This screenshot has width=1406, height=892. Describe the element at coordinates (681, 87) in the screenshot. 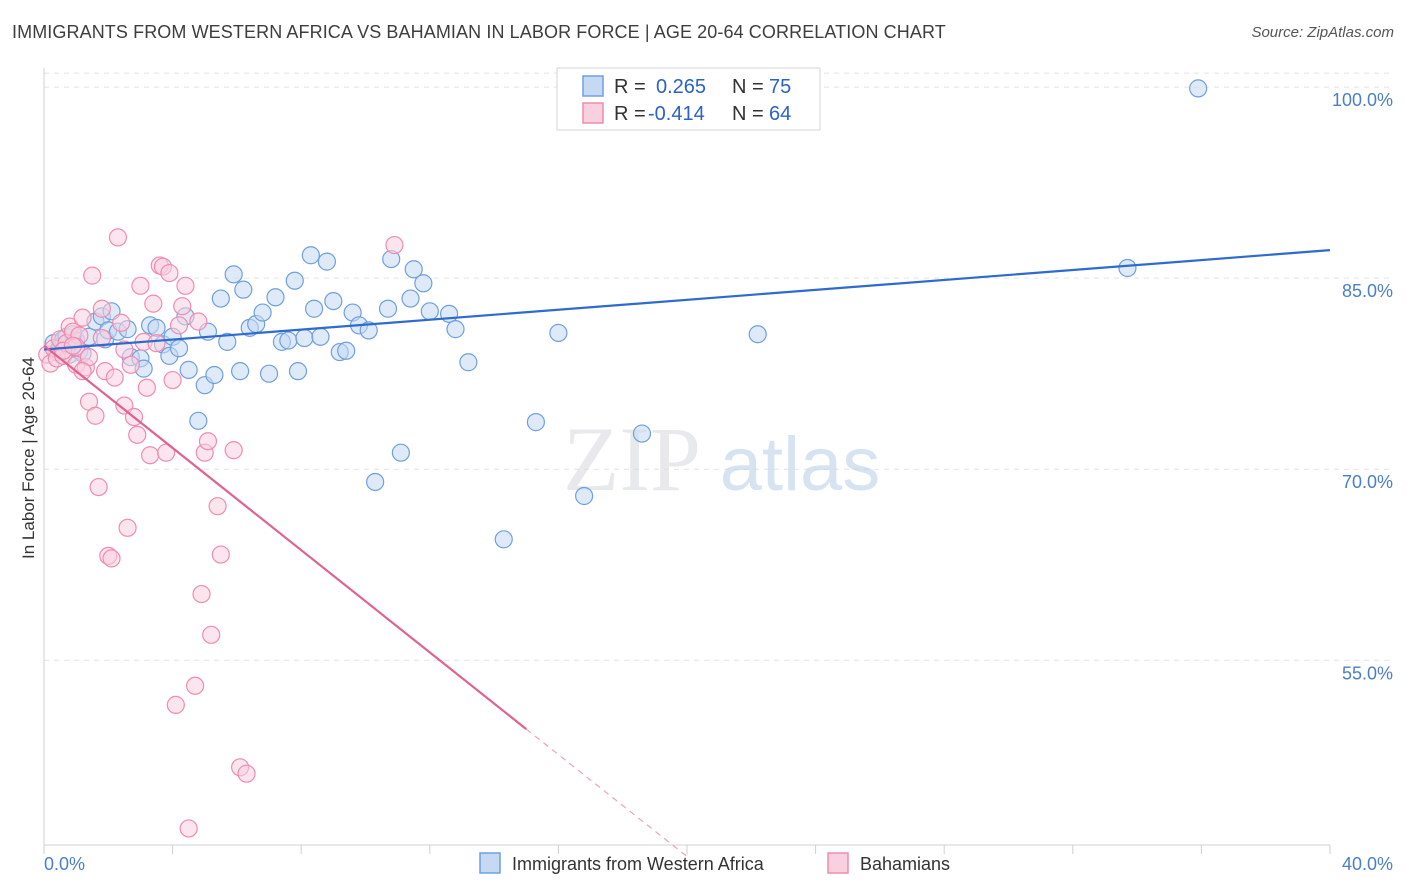

I see `legend-r-value-1: 0.265` at that location.